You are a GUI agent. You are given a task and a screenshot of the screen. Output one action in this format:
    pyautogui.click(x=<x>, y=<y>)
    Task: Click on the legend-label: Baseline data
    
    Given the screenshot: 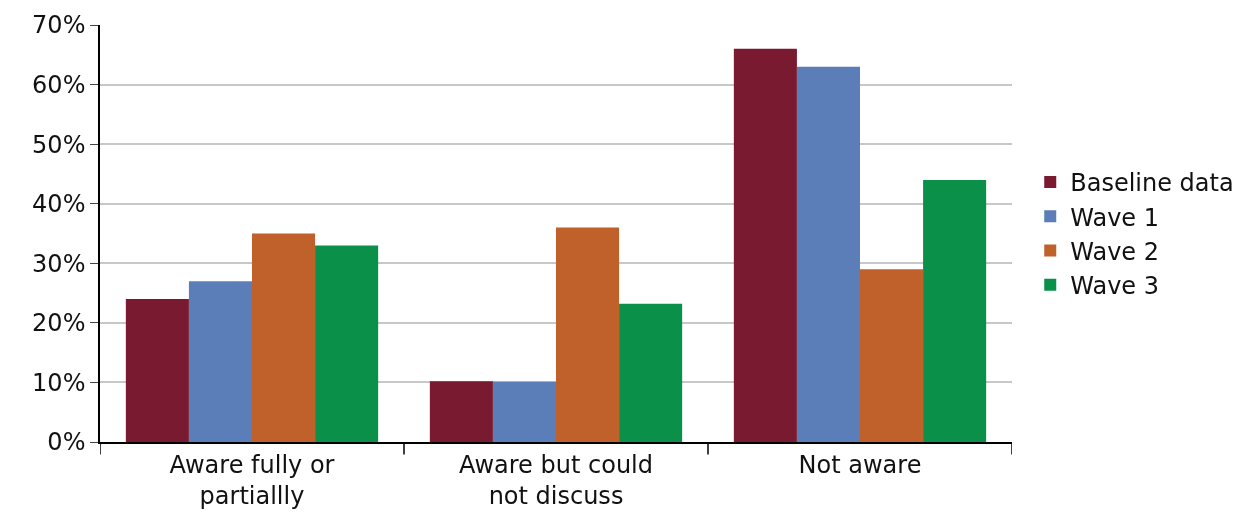 What is the action you would take?
    pyautogui.click(x=1152, y=183)
    